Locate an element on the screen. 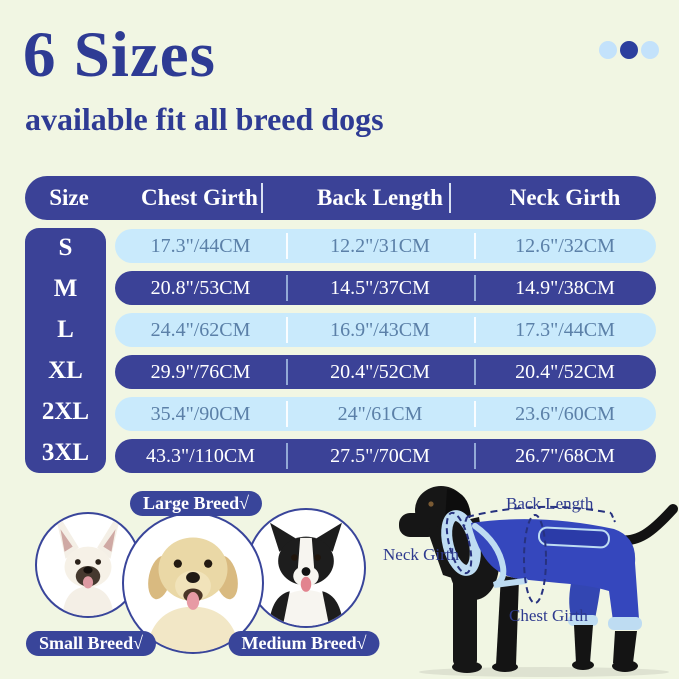  page-title: 6 Sizes is located at coordinates (119, 55).